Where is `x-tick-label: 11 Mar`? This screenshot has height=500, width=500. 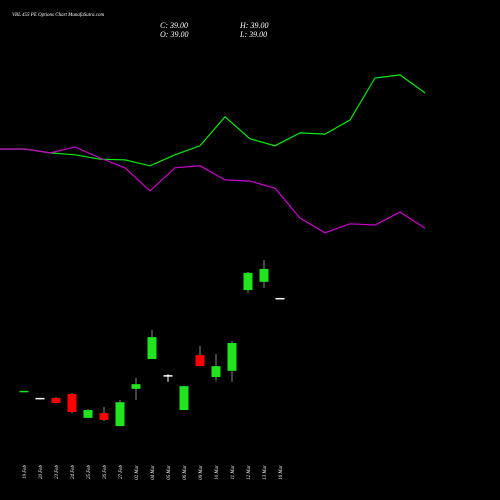
x-tick-label: 11 Mar is located at coordinates (233, 472).